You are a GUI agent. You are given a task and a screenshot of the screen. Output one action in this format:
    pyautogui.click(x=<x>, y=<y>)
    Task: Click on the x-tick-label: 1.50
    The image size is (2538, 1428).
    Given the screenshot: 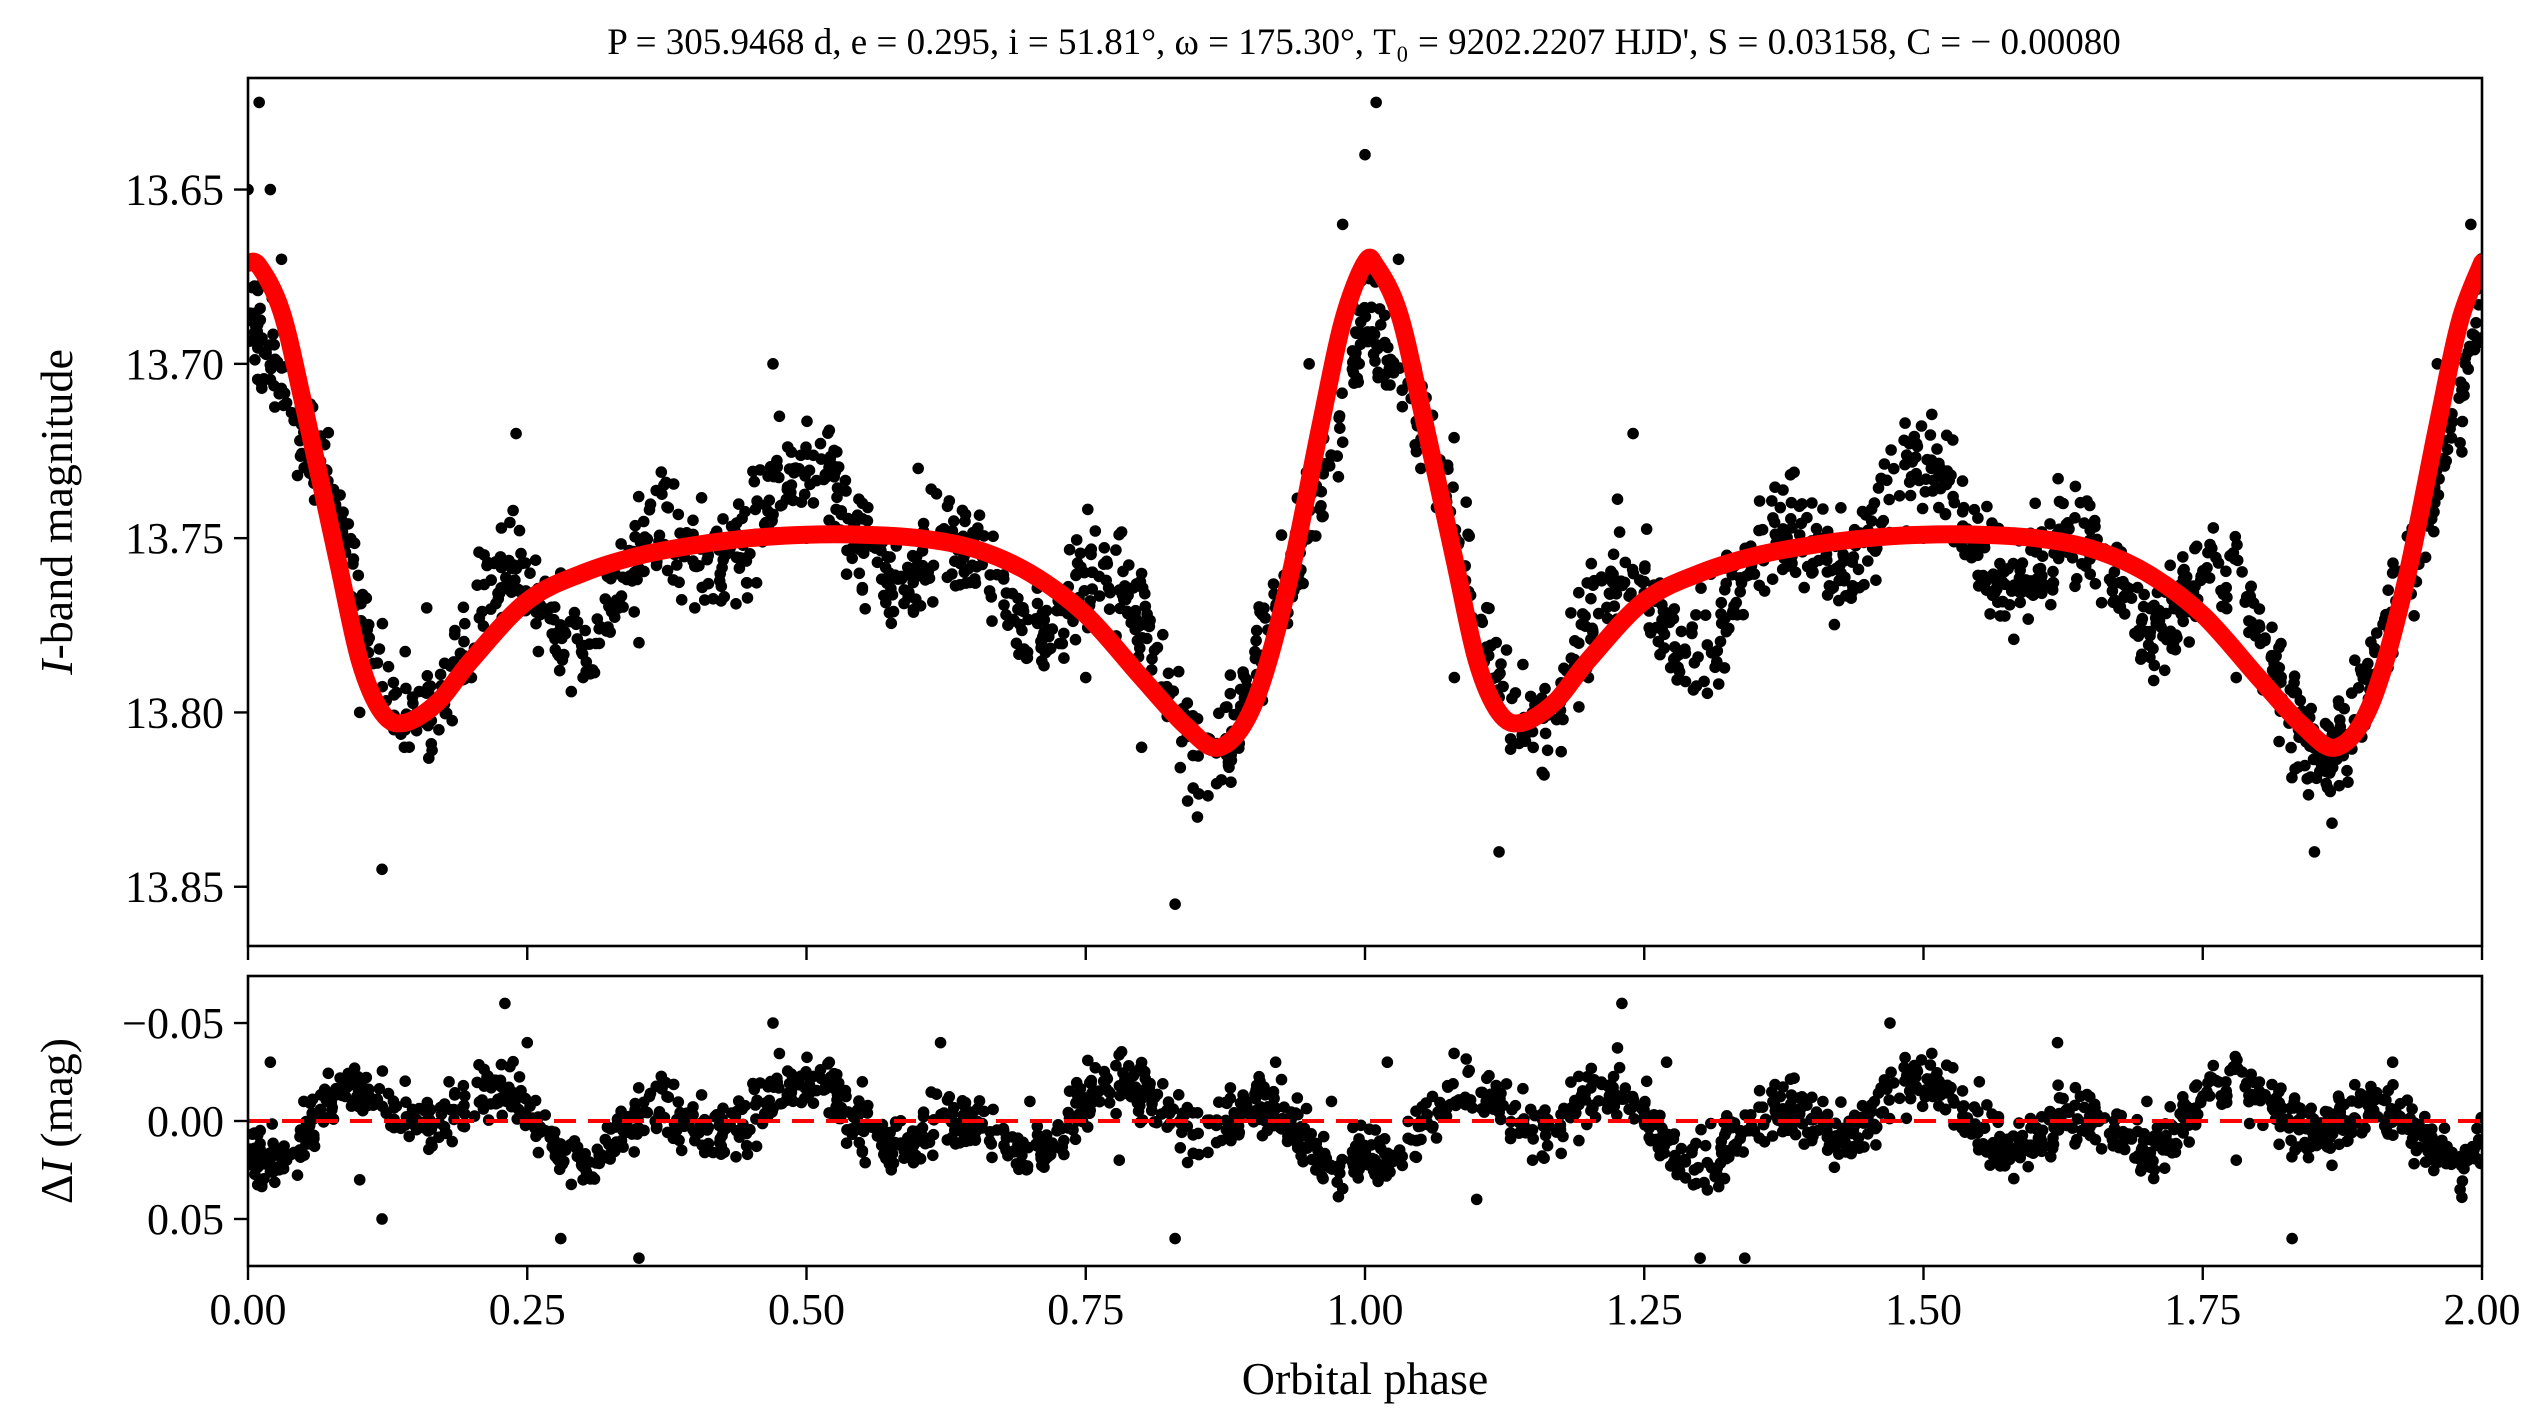 What is the action you would take?
    pyautogui.click(x=1923, y=1309)
    